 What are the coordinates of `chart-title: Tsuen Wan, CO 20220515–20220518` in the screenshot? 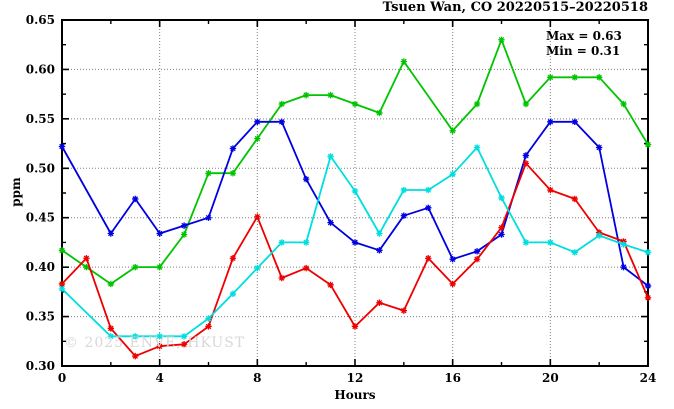 It's located at (515, 7).